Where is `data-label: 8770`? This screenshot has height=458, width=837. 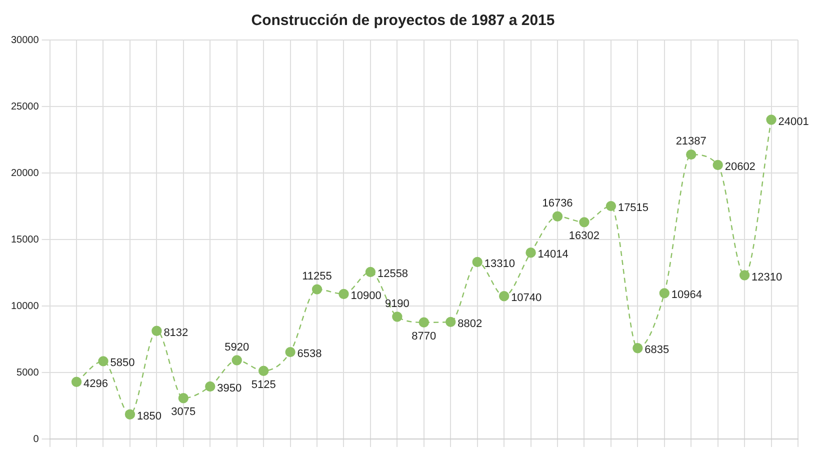 data-label: 8770 is located at coordinates (424, 336).